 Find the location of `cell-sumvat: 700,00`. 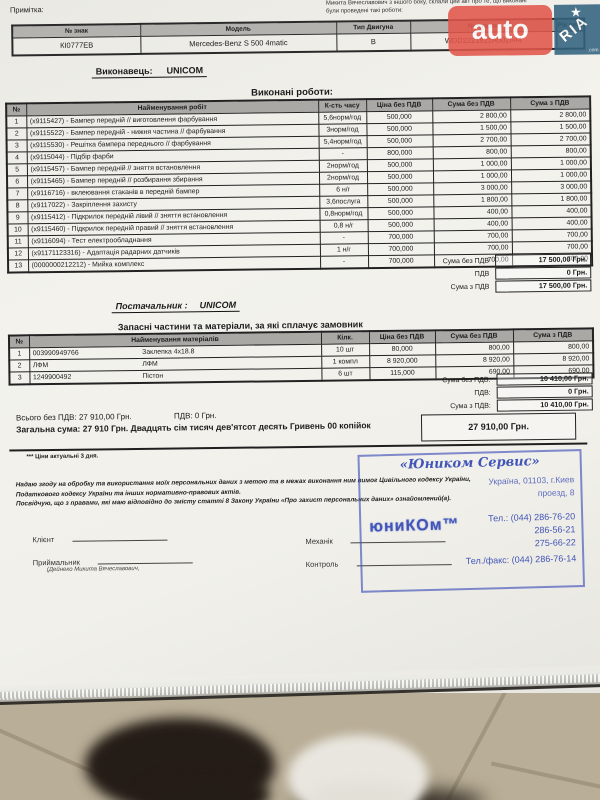

cell-sumvat: 700,00 is located at coordinates (551, 235).